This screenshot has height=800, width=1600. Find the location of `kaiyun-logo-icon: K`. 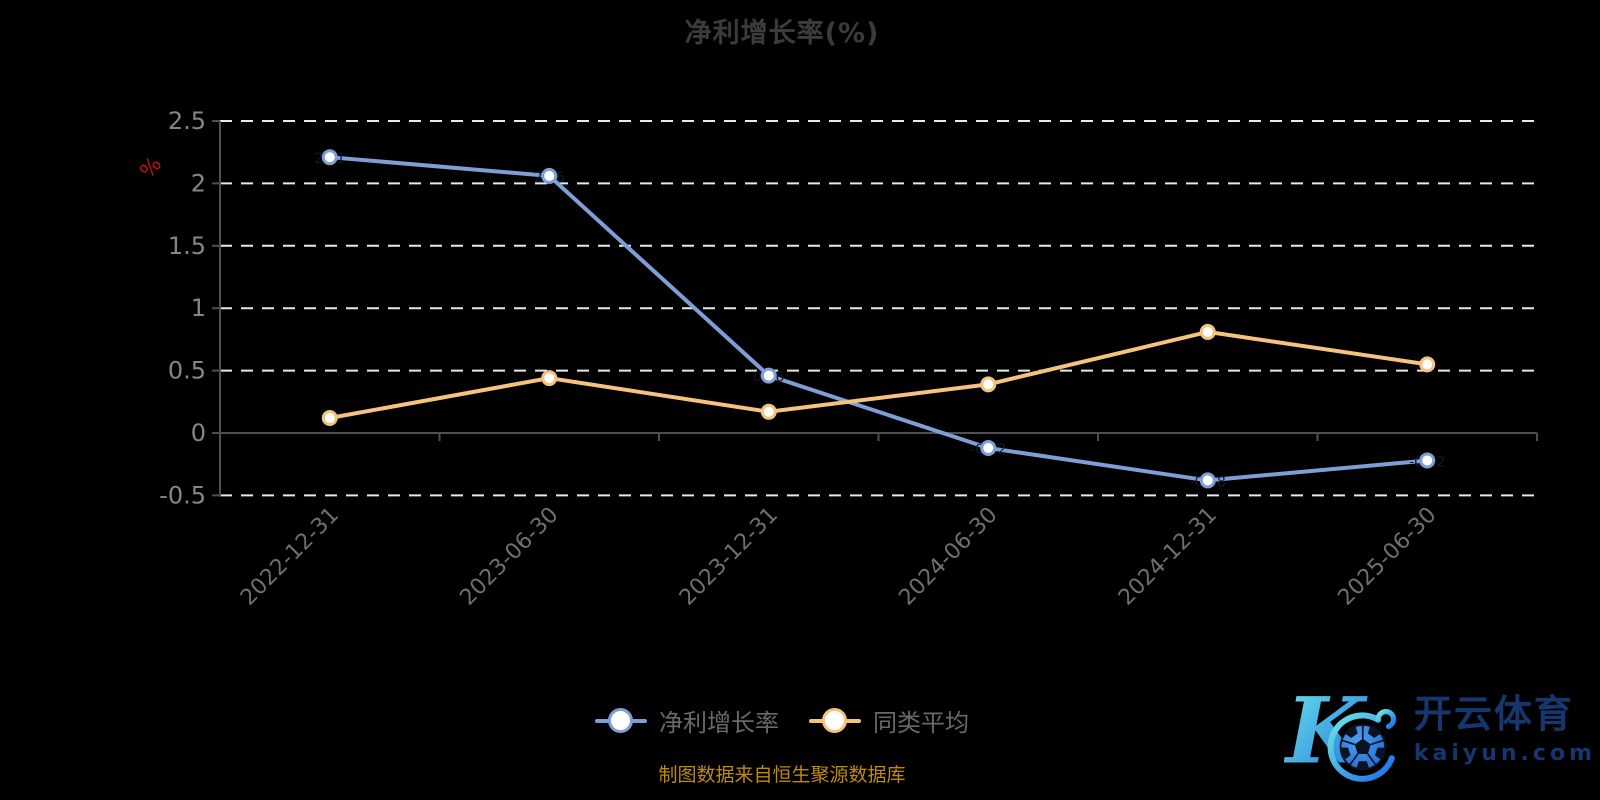

kaiyun-logo-icon: K is located at coordinates (1340, 732).